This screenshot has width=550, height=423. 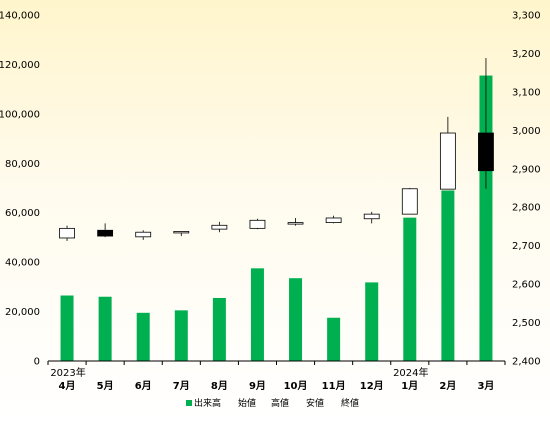 I want to click on legend-item-label: 高値, so click(x=280, y=403).